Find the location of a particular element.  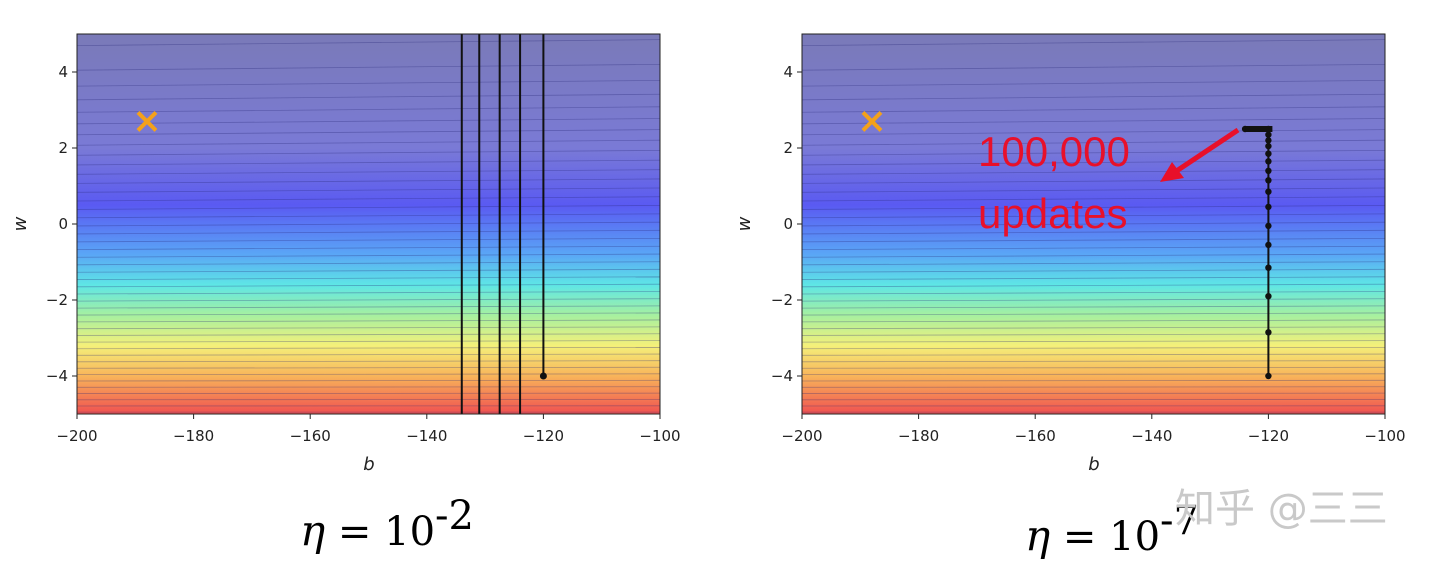

right-caption-symbol: η is located at coordinates (1037, 535).